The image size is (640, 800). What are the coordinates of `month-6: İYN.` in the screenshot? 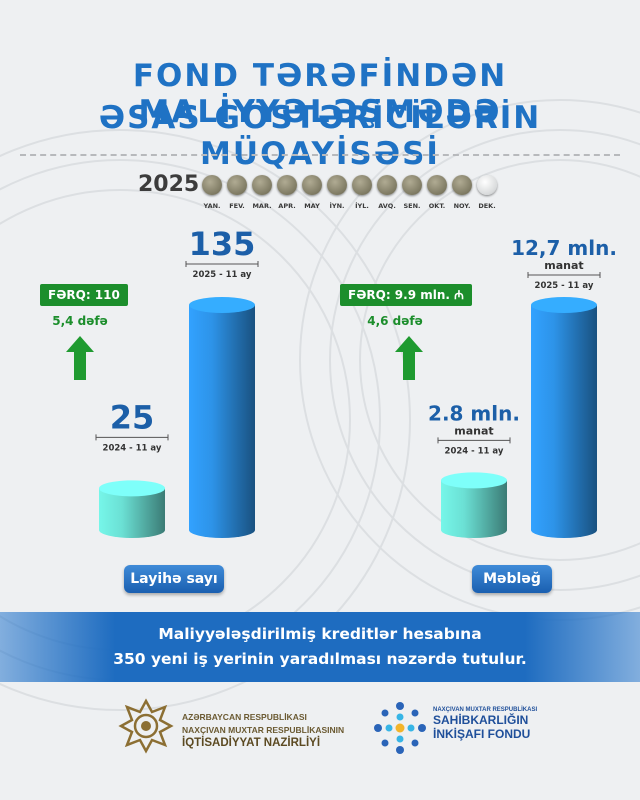 It's located at (337, 192).